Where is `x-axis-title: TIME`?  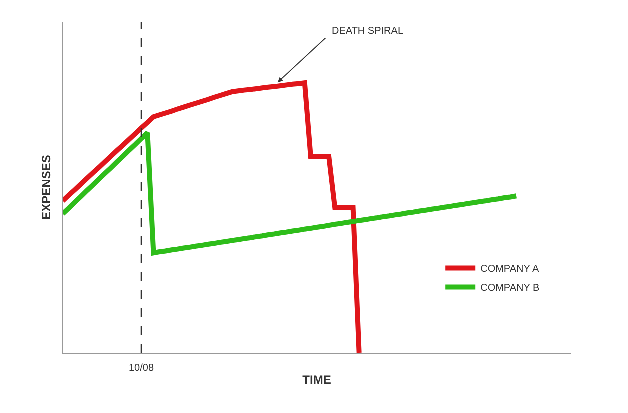
x-axis-title: TIME is located at coordinates (317, 379).